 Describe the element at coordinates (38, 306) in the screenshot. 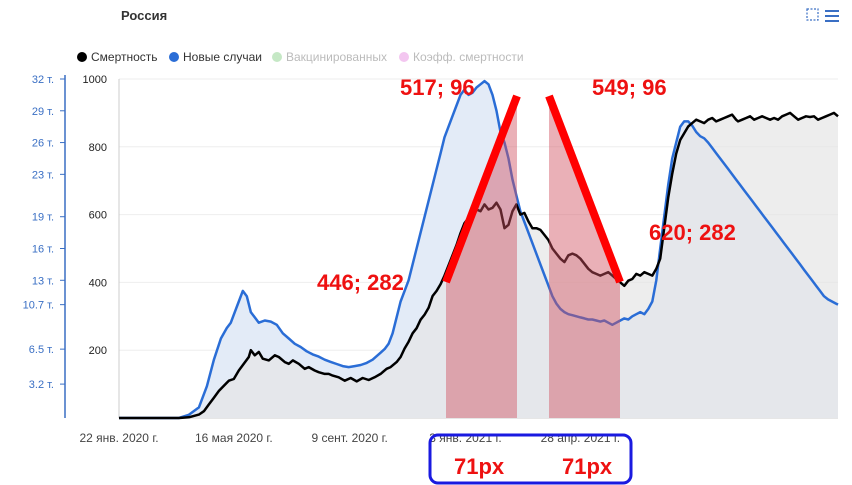

I see `y-left-tick-label: 10.7 т.` at that location.